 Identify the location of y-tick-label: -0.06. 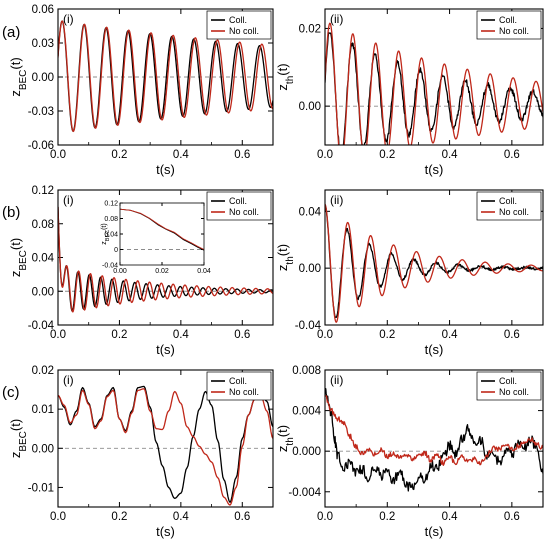
(41, 146).